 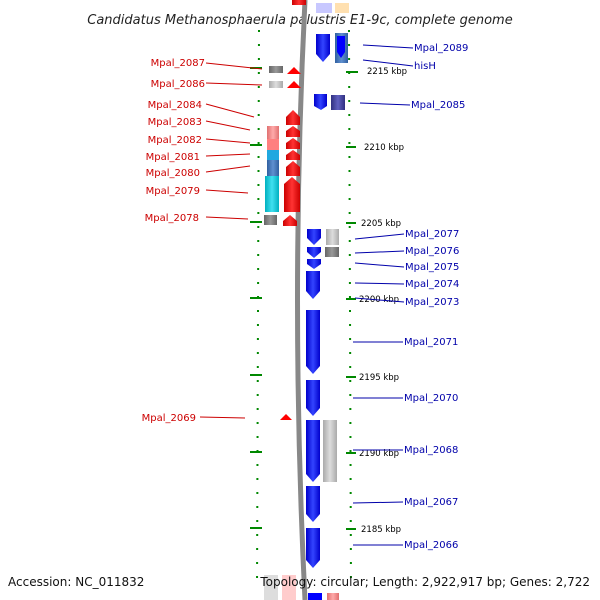 I want to click on gene-mpal-2089, so click(x=323, y=48).